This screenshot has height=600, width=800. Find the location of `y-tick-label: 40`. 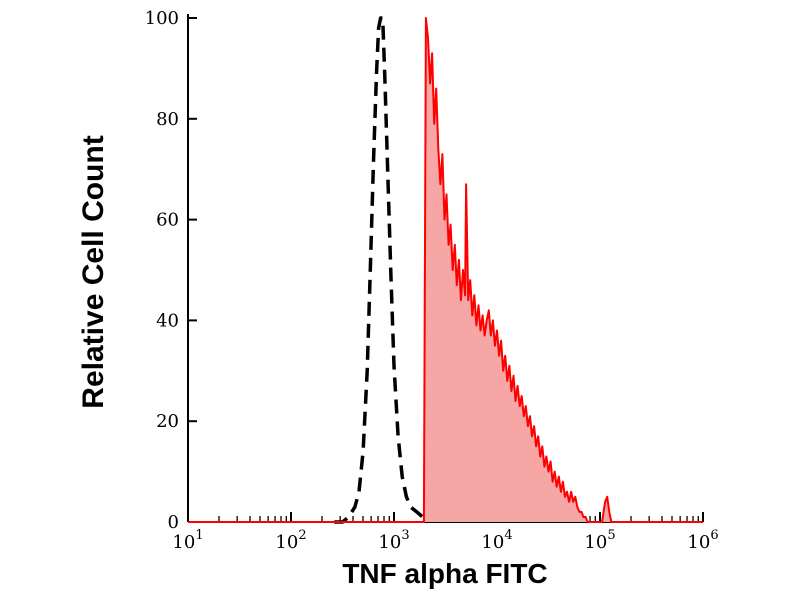

y-tick-label: 40 is located at coordinates (167, 320).